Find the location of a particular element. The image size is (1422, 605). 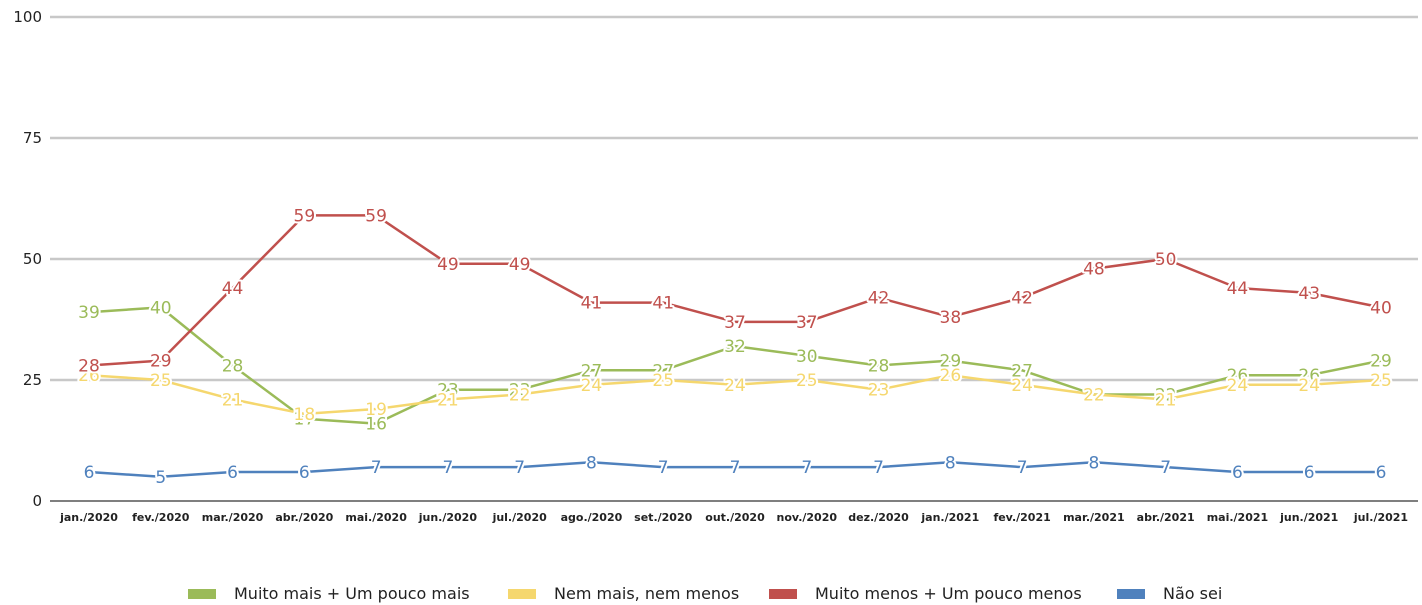

legend-label: Muito menos + Um pouco menos is located at coordinates (948, 593).